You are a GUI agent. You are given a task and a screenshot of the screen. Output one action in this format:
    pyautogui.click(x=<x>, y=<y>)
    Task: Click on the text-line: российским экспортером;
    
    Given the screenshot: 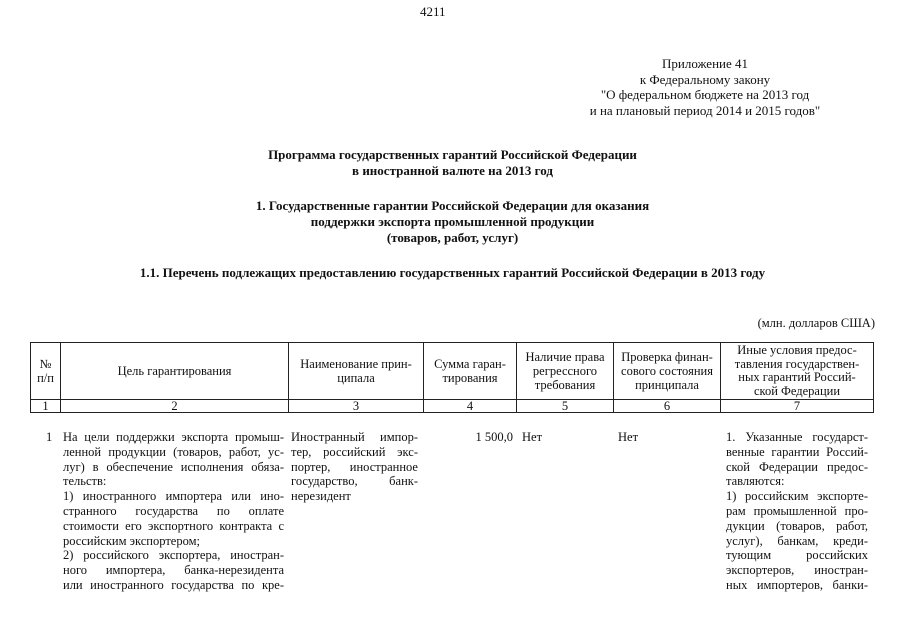 What is the action you would take?
    pyautogui.click(x=131, y=540)
    